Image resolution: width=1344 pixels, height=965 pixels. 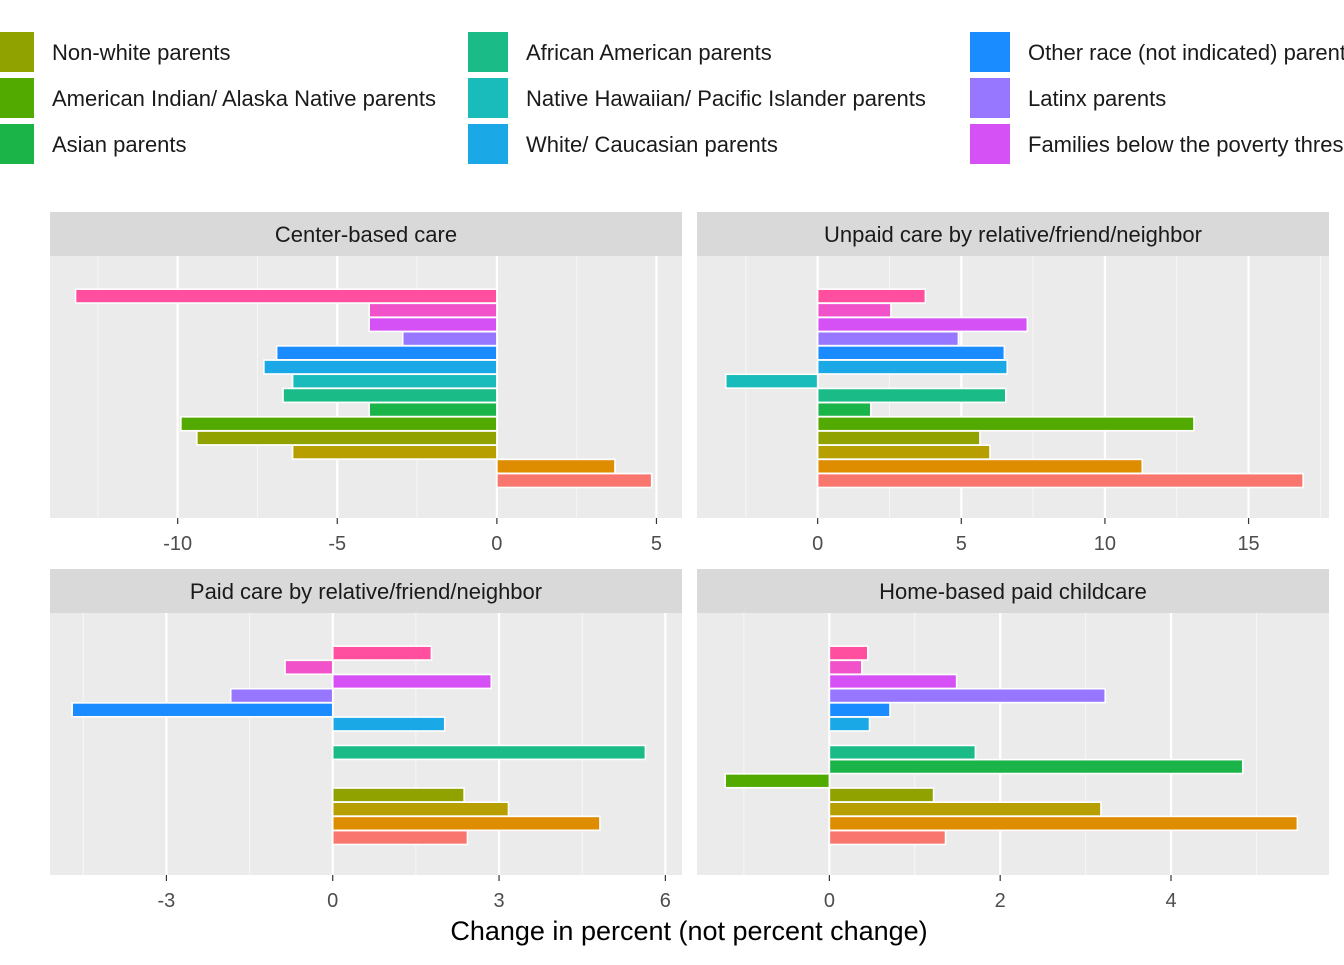 What do you see at coordinates (177, 544) in the screenshot?
I see `tick-label: -10` at bounding box center [177, 544].